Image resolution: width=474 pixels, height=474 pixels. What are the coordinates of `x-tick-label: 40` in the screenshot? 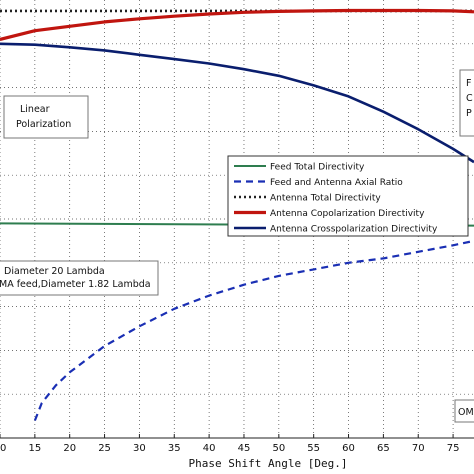 It's located at (209, 448).